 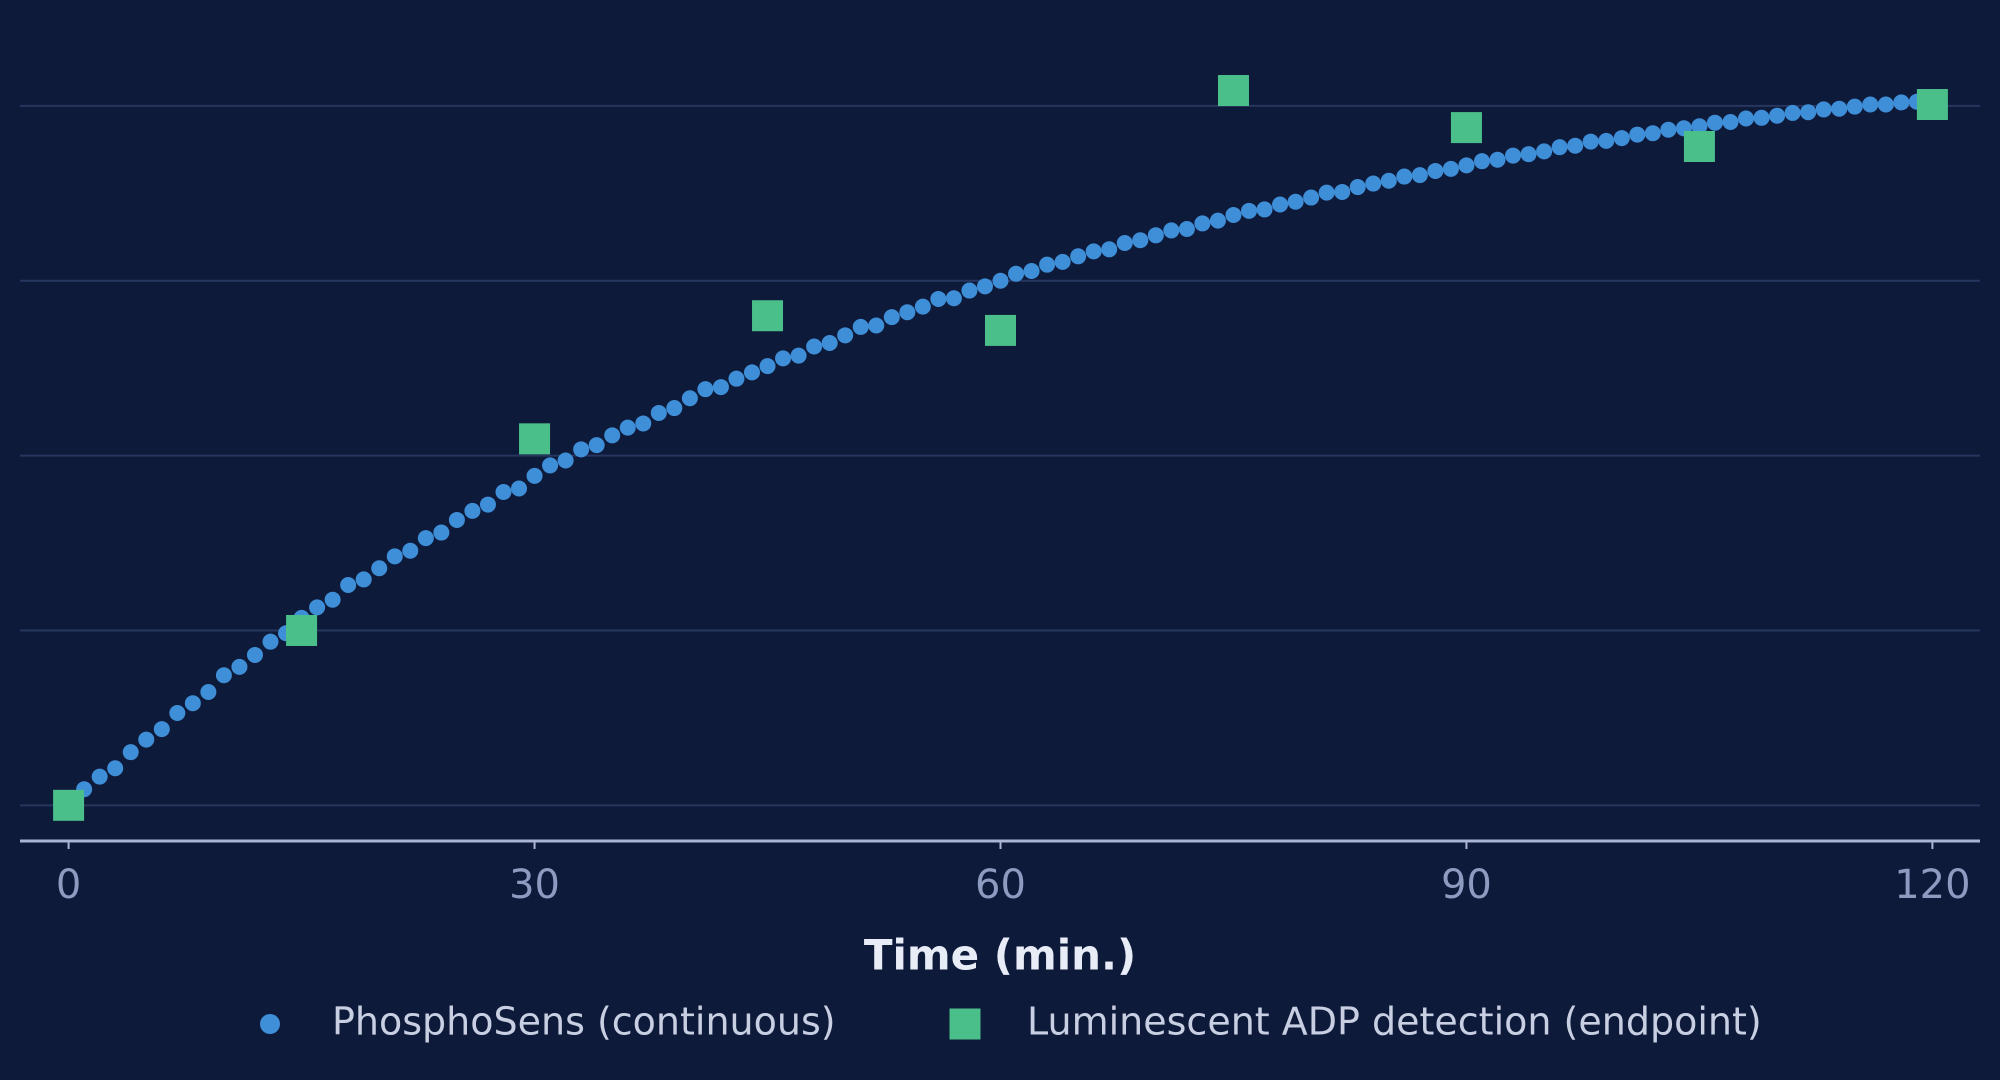 What do you see at coordinates (584, 1022) in the screenshot?
I see `legend-label: PhosphoSens (continuous)` at bounding box center [584, 1022].